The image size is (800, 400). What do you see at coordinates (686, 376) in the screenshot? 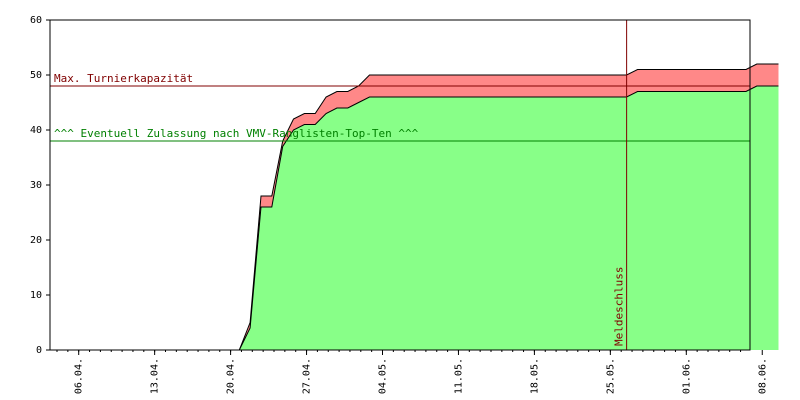
I see `x-tick-label-01.06.: 01.06.` at bounding box center [686, 376].